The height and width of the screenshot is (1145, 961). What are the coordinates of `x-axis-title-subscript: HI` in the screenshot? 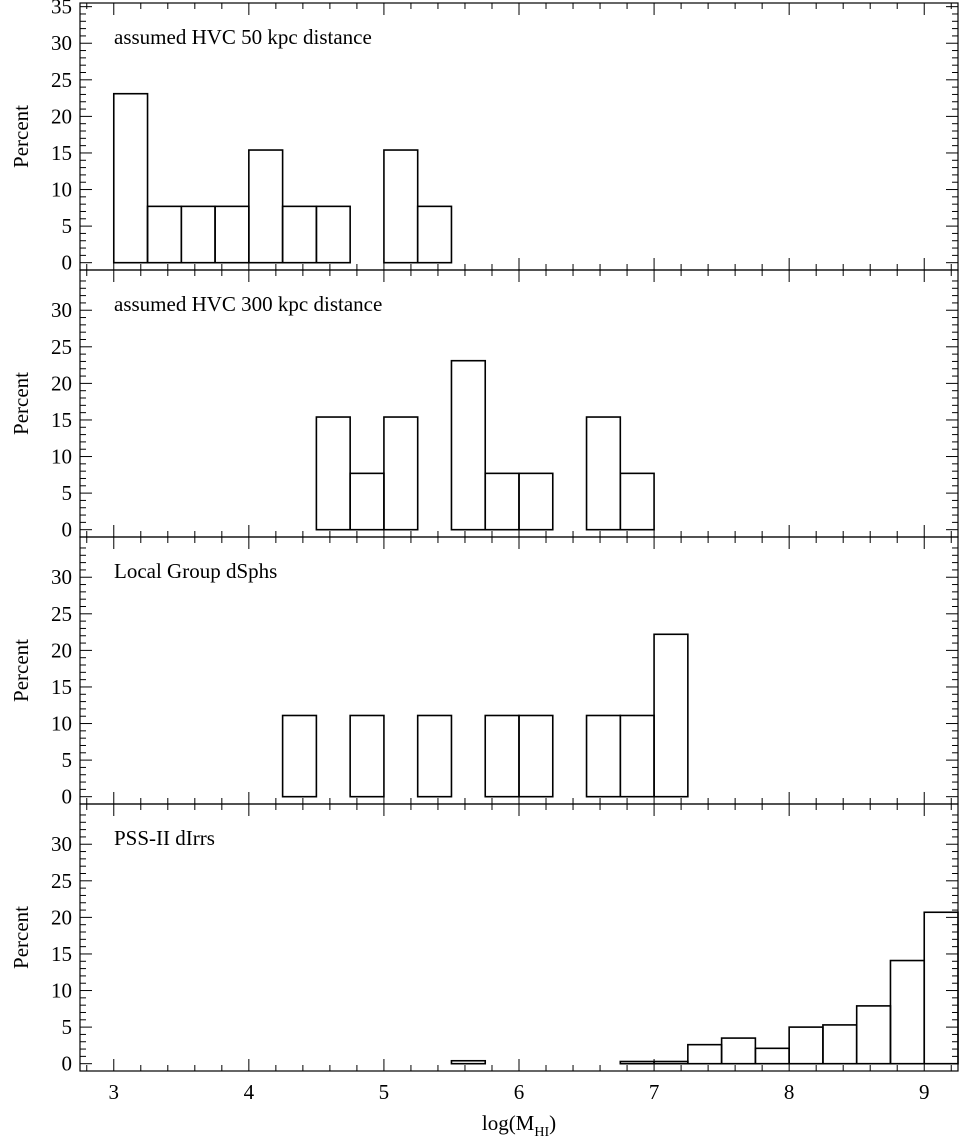 It's located at (541, 1132).